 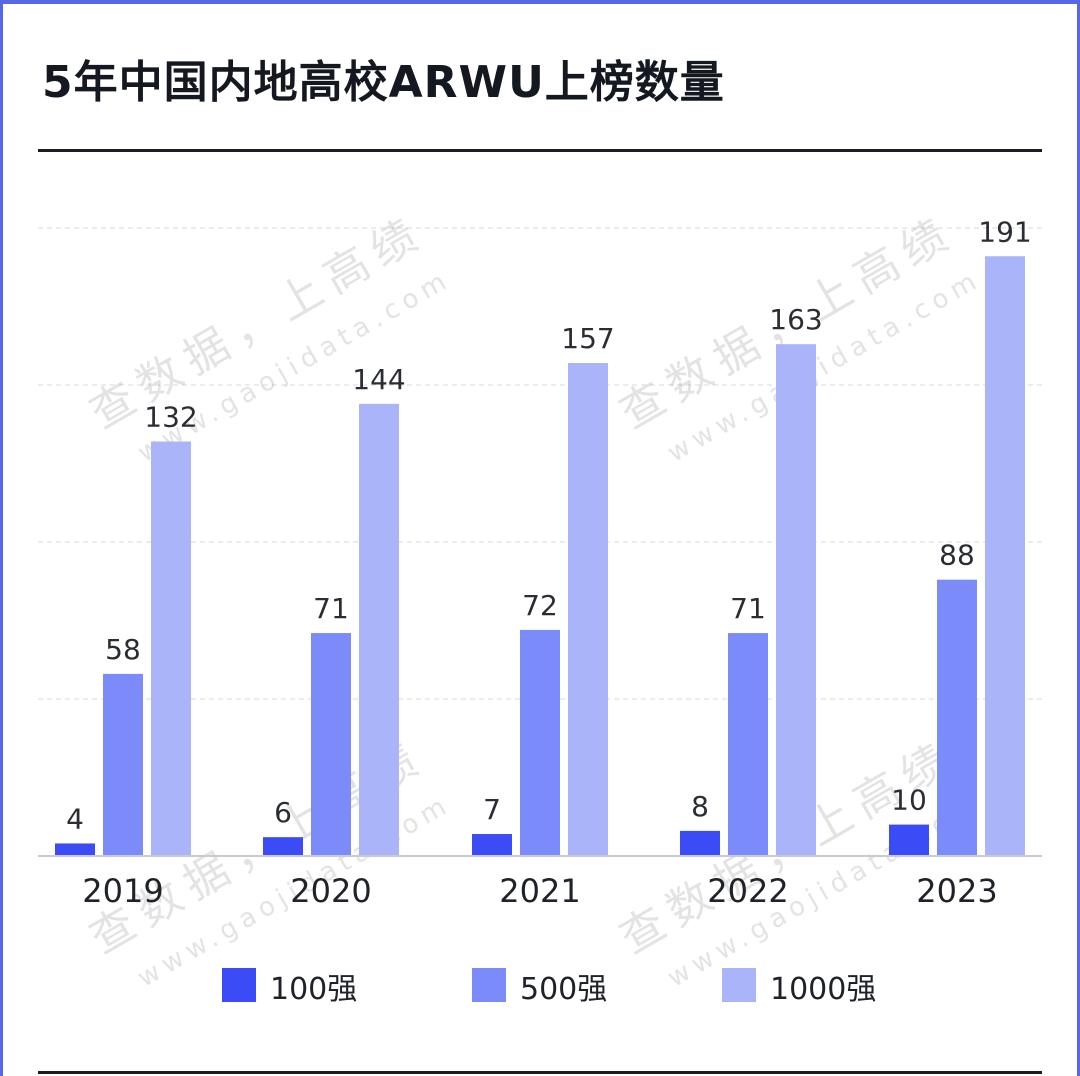 What do you see at coordinates (540, 742) in the screenshot?
I see `bar-2021-500强` at bounding box center [540, 742].